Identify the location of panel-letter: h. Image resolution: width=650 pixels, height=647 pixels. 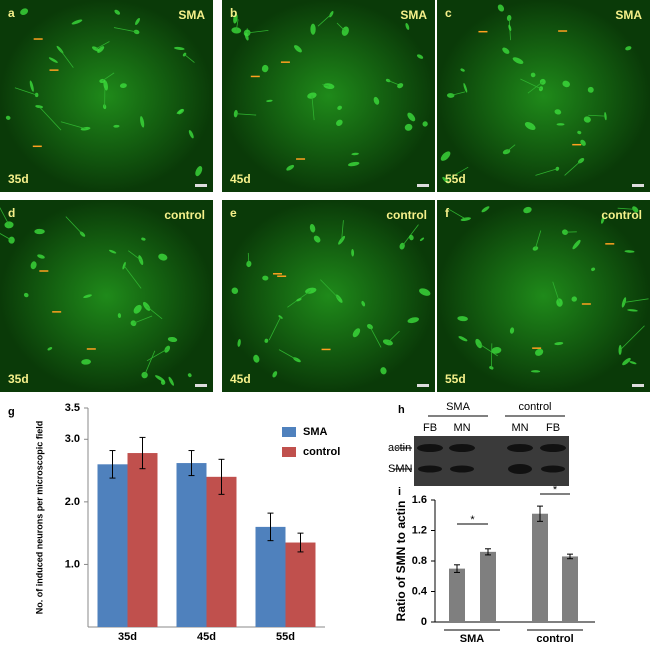
(401, 410).